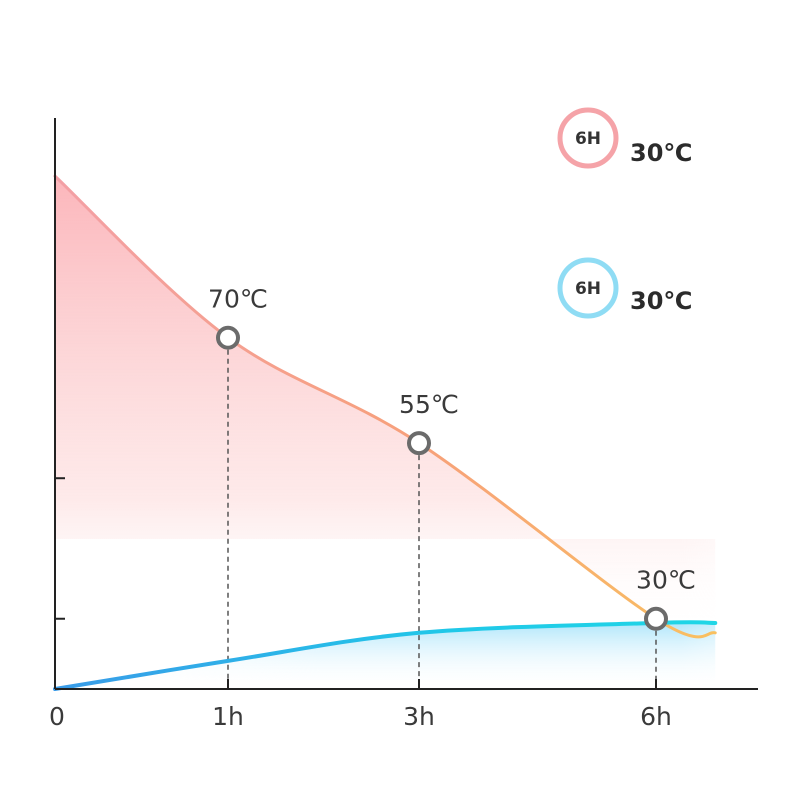 The height and width of the screenshot is (800, 800). I want to click on x-ticks: 0 1h 3h 6h, so click(360, 705).